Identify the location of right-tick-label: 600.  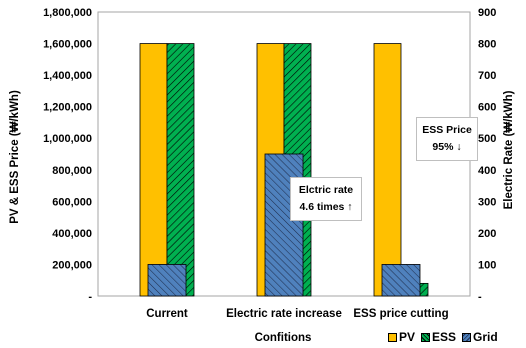
(487, 108).